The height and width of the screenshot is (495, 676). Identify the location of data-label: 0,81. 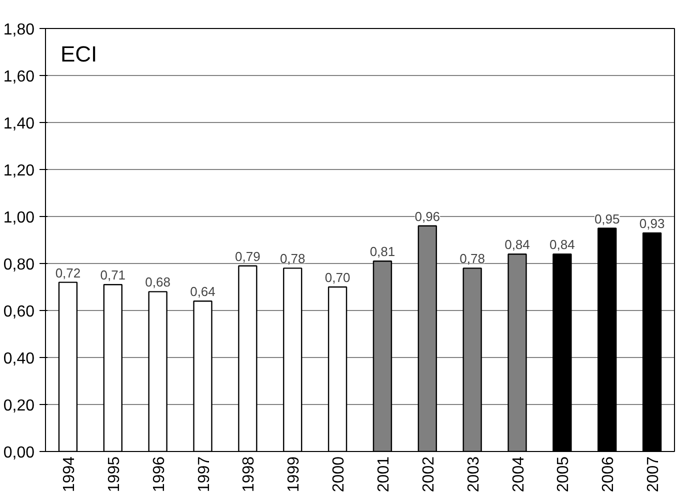
(383, 252).